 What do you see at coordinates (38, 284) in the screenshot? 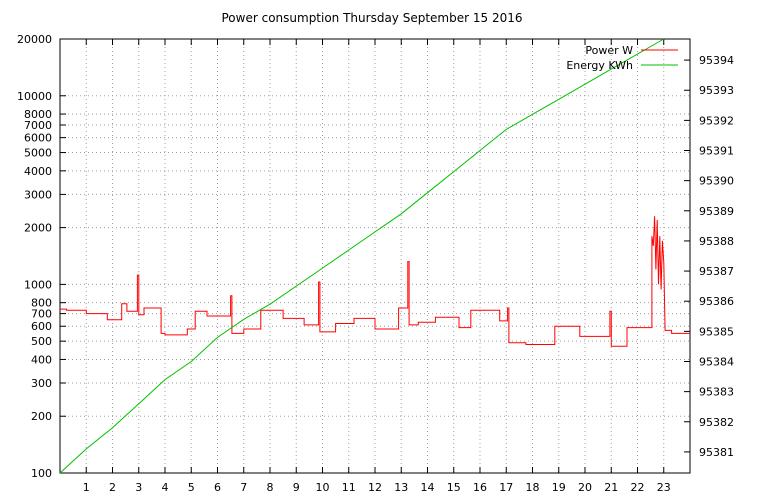
I see `y-left-tick-label: 1000` at bounding box center [38, 284].